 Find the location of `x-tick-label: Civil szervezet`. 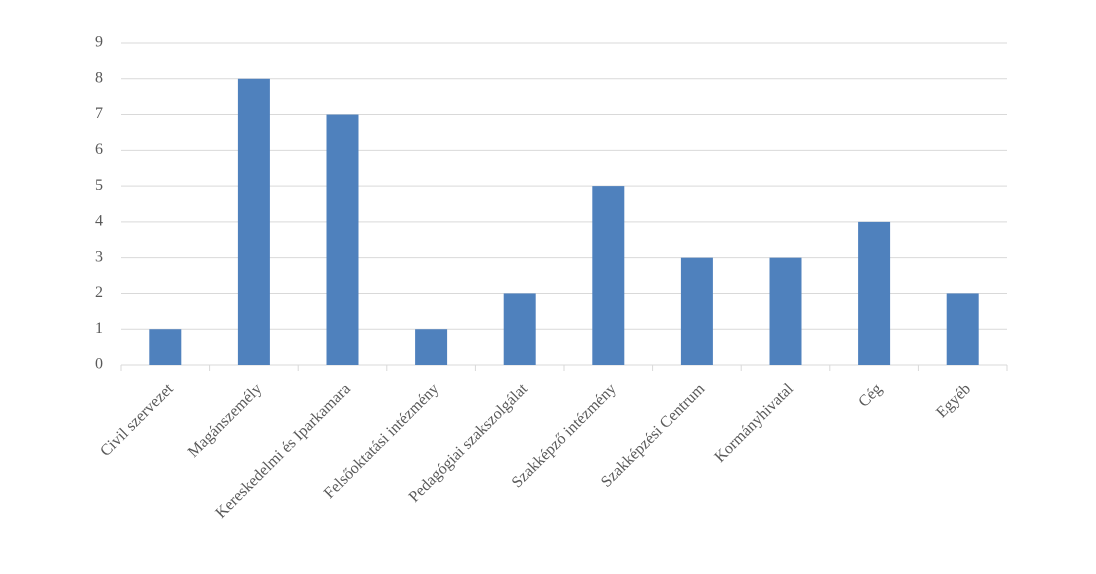

x-tick-label: Civil szervezet is located at coordinates (137, 420).